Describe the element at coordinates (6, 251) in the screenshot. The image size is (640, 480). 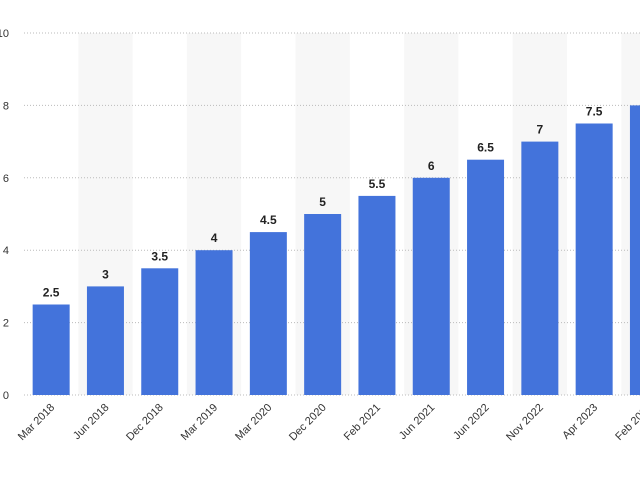
I see `y-tick-label: 4` at that location.